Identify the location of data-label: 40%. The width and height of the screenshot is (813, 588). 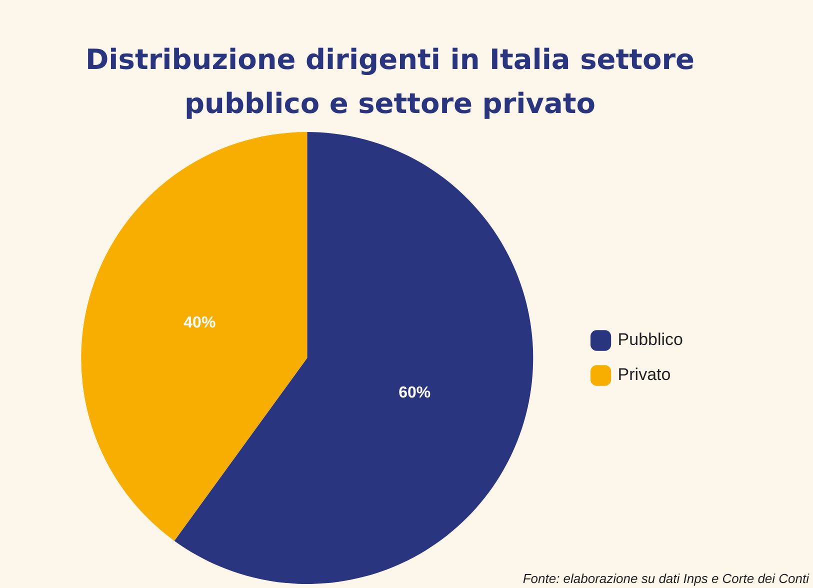
(200, 323).